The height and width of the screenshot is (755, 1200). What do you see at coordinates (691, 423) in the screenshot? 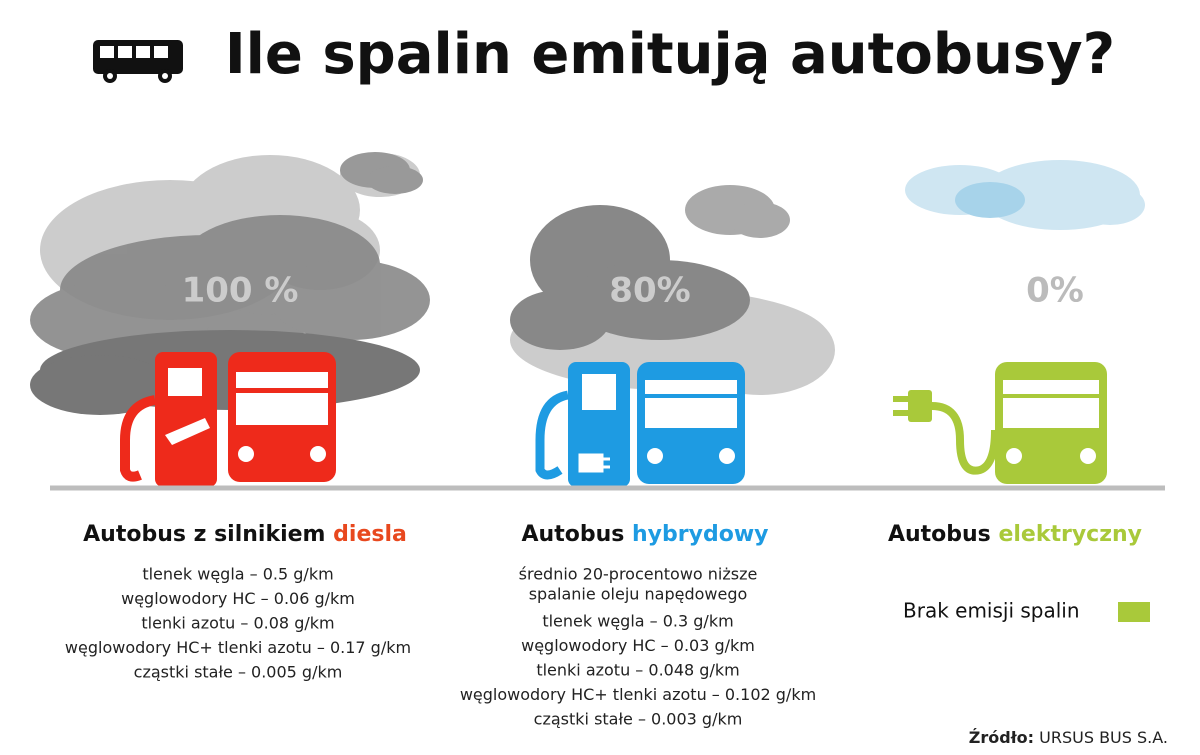
I see `bus-hybrid` at bounding box center [691, 423].